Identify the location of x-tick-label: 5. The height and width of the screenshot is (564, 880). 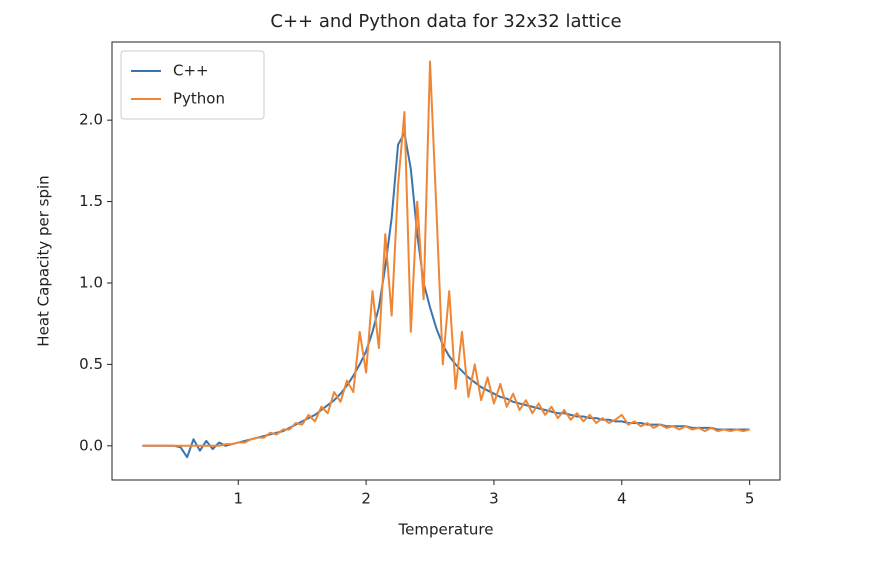
(750, 499).